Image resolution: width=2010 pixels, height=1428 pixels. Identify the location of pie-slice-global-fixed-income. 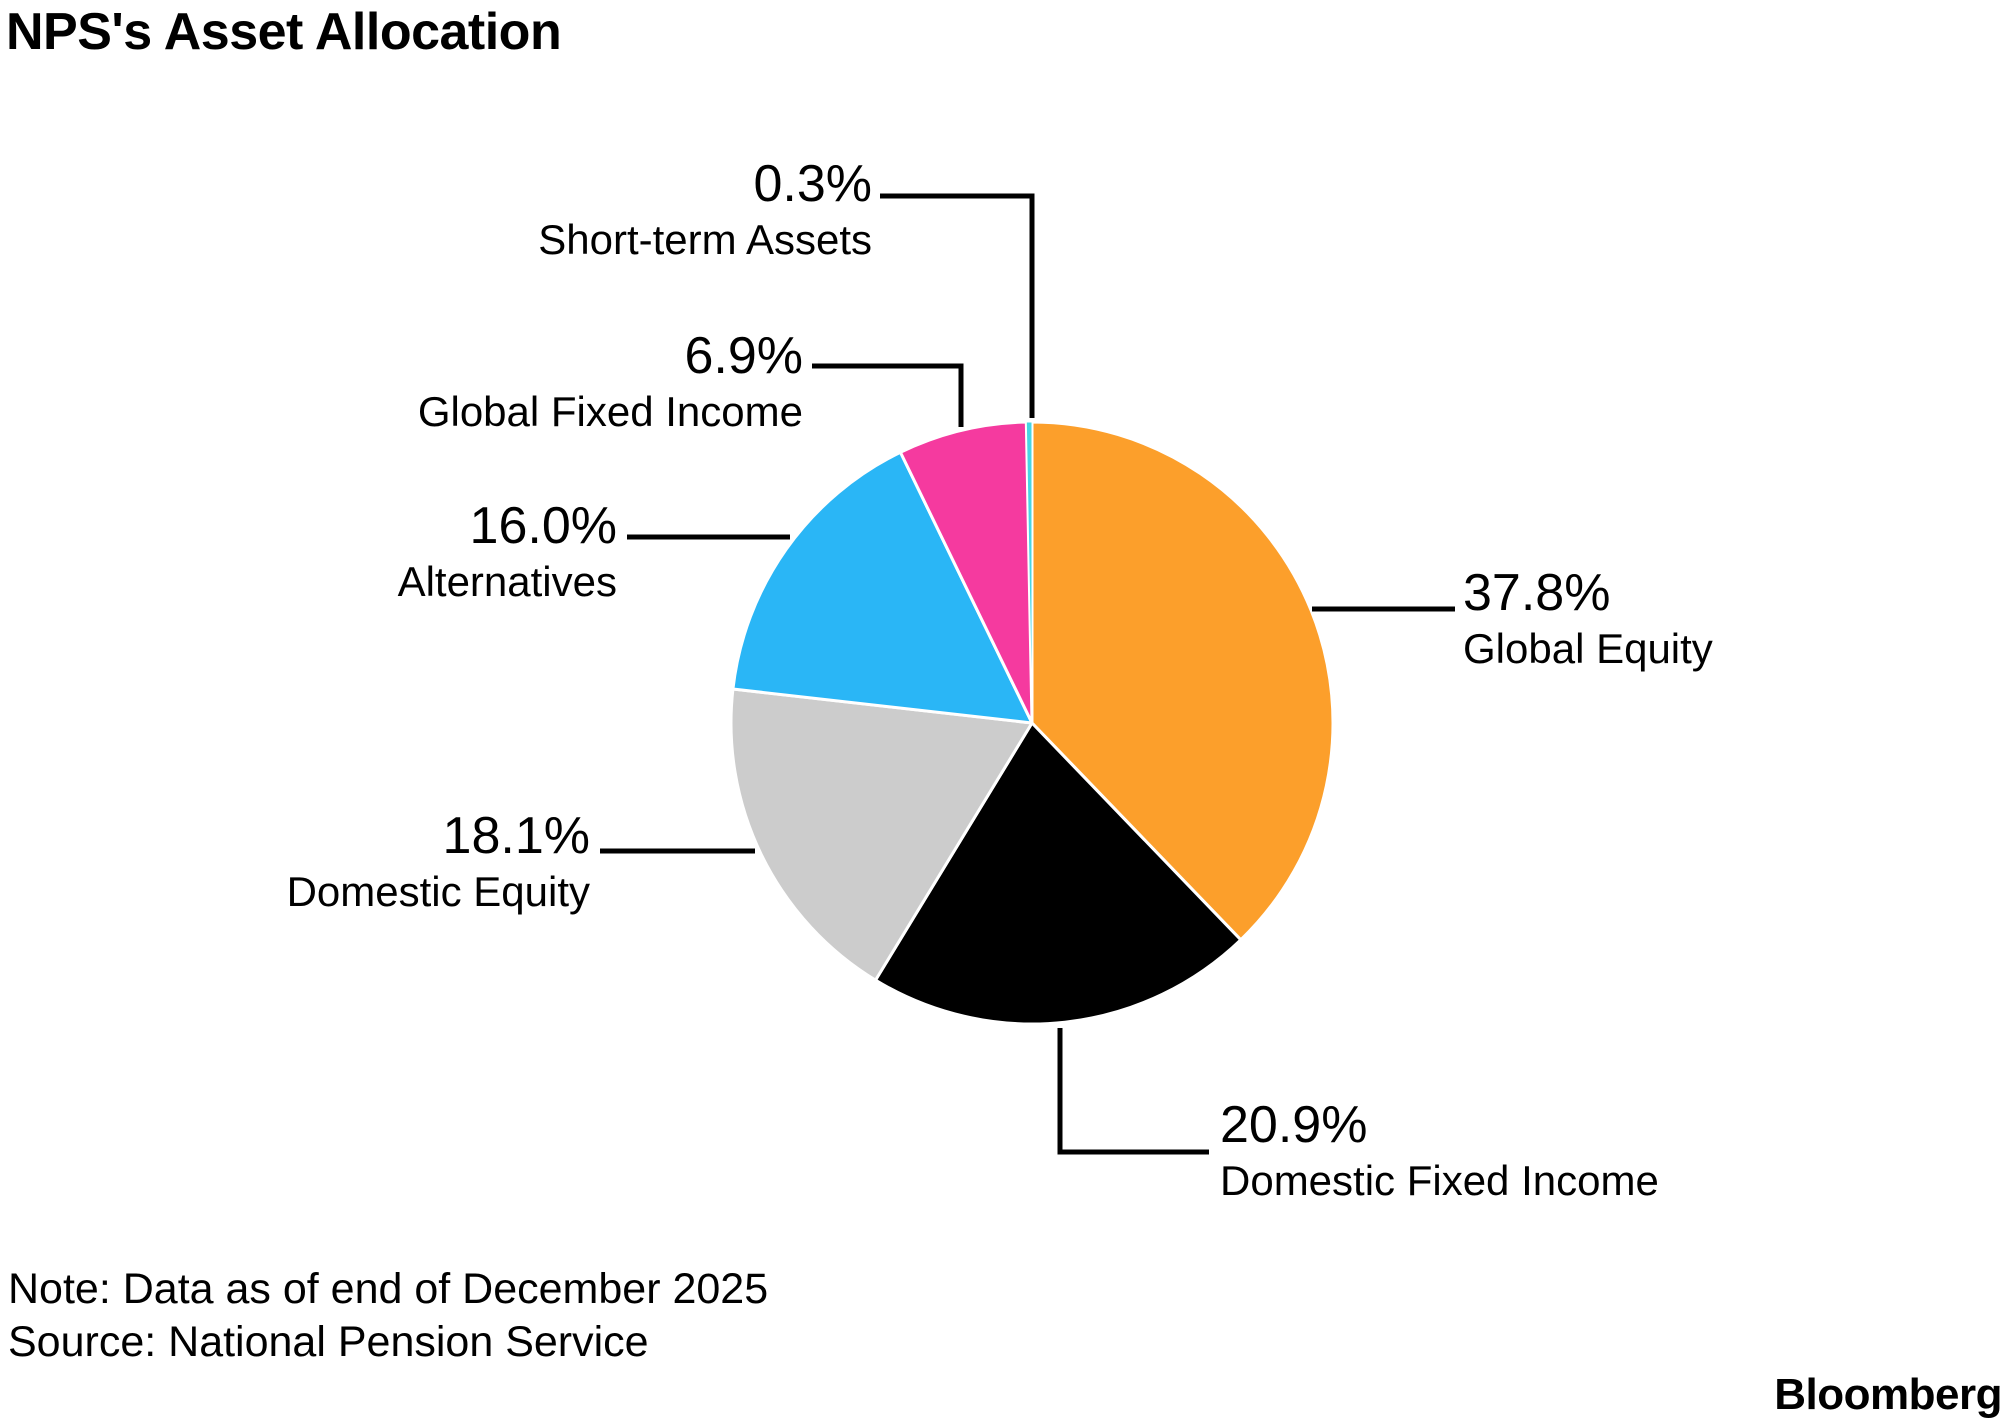
(966, 572).